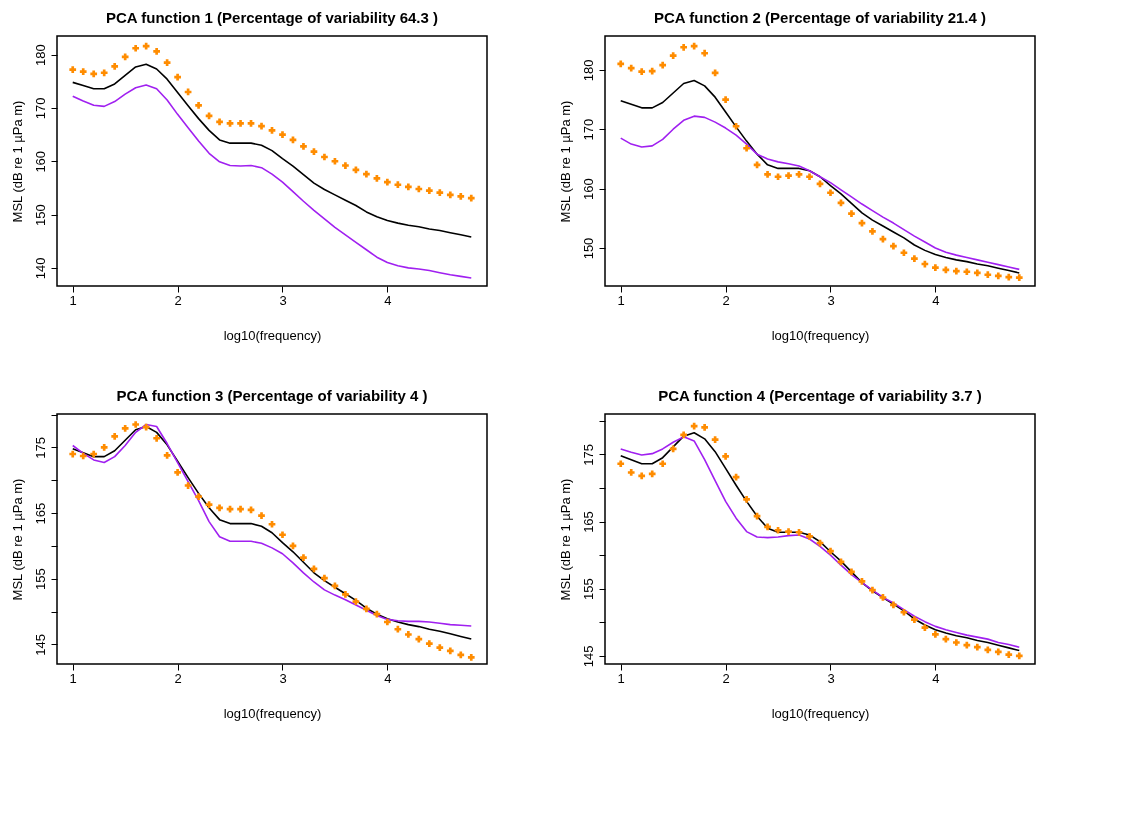  Describe the element at coordinates (588, 454) in the screenshot. I see `y-tick-label: 175` at that location.